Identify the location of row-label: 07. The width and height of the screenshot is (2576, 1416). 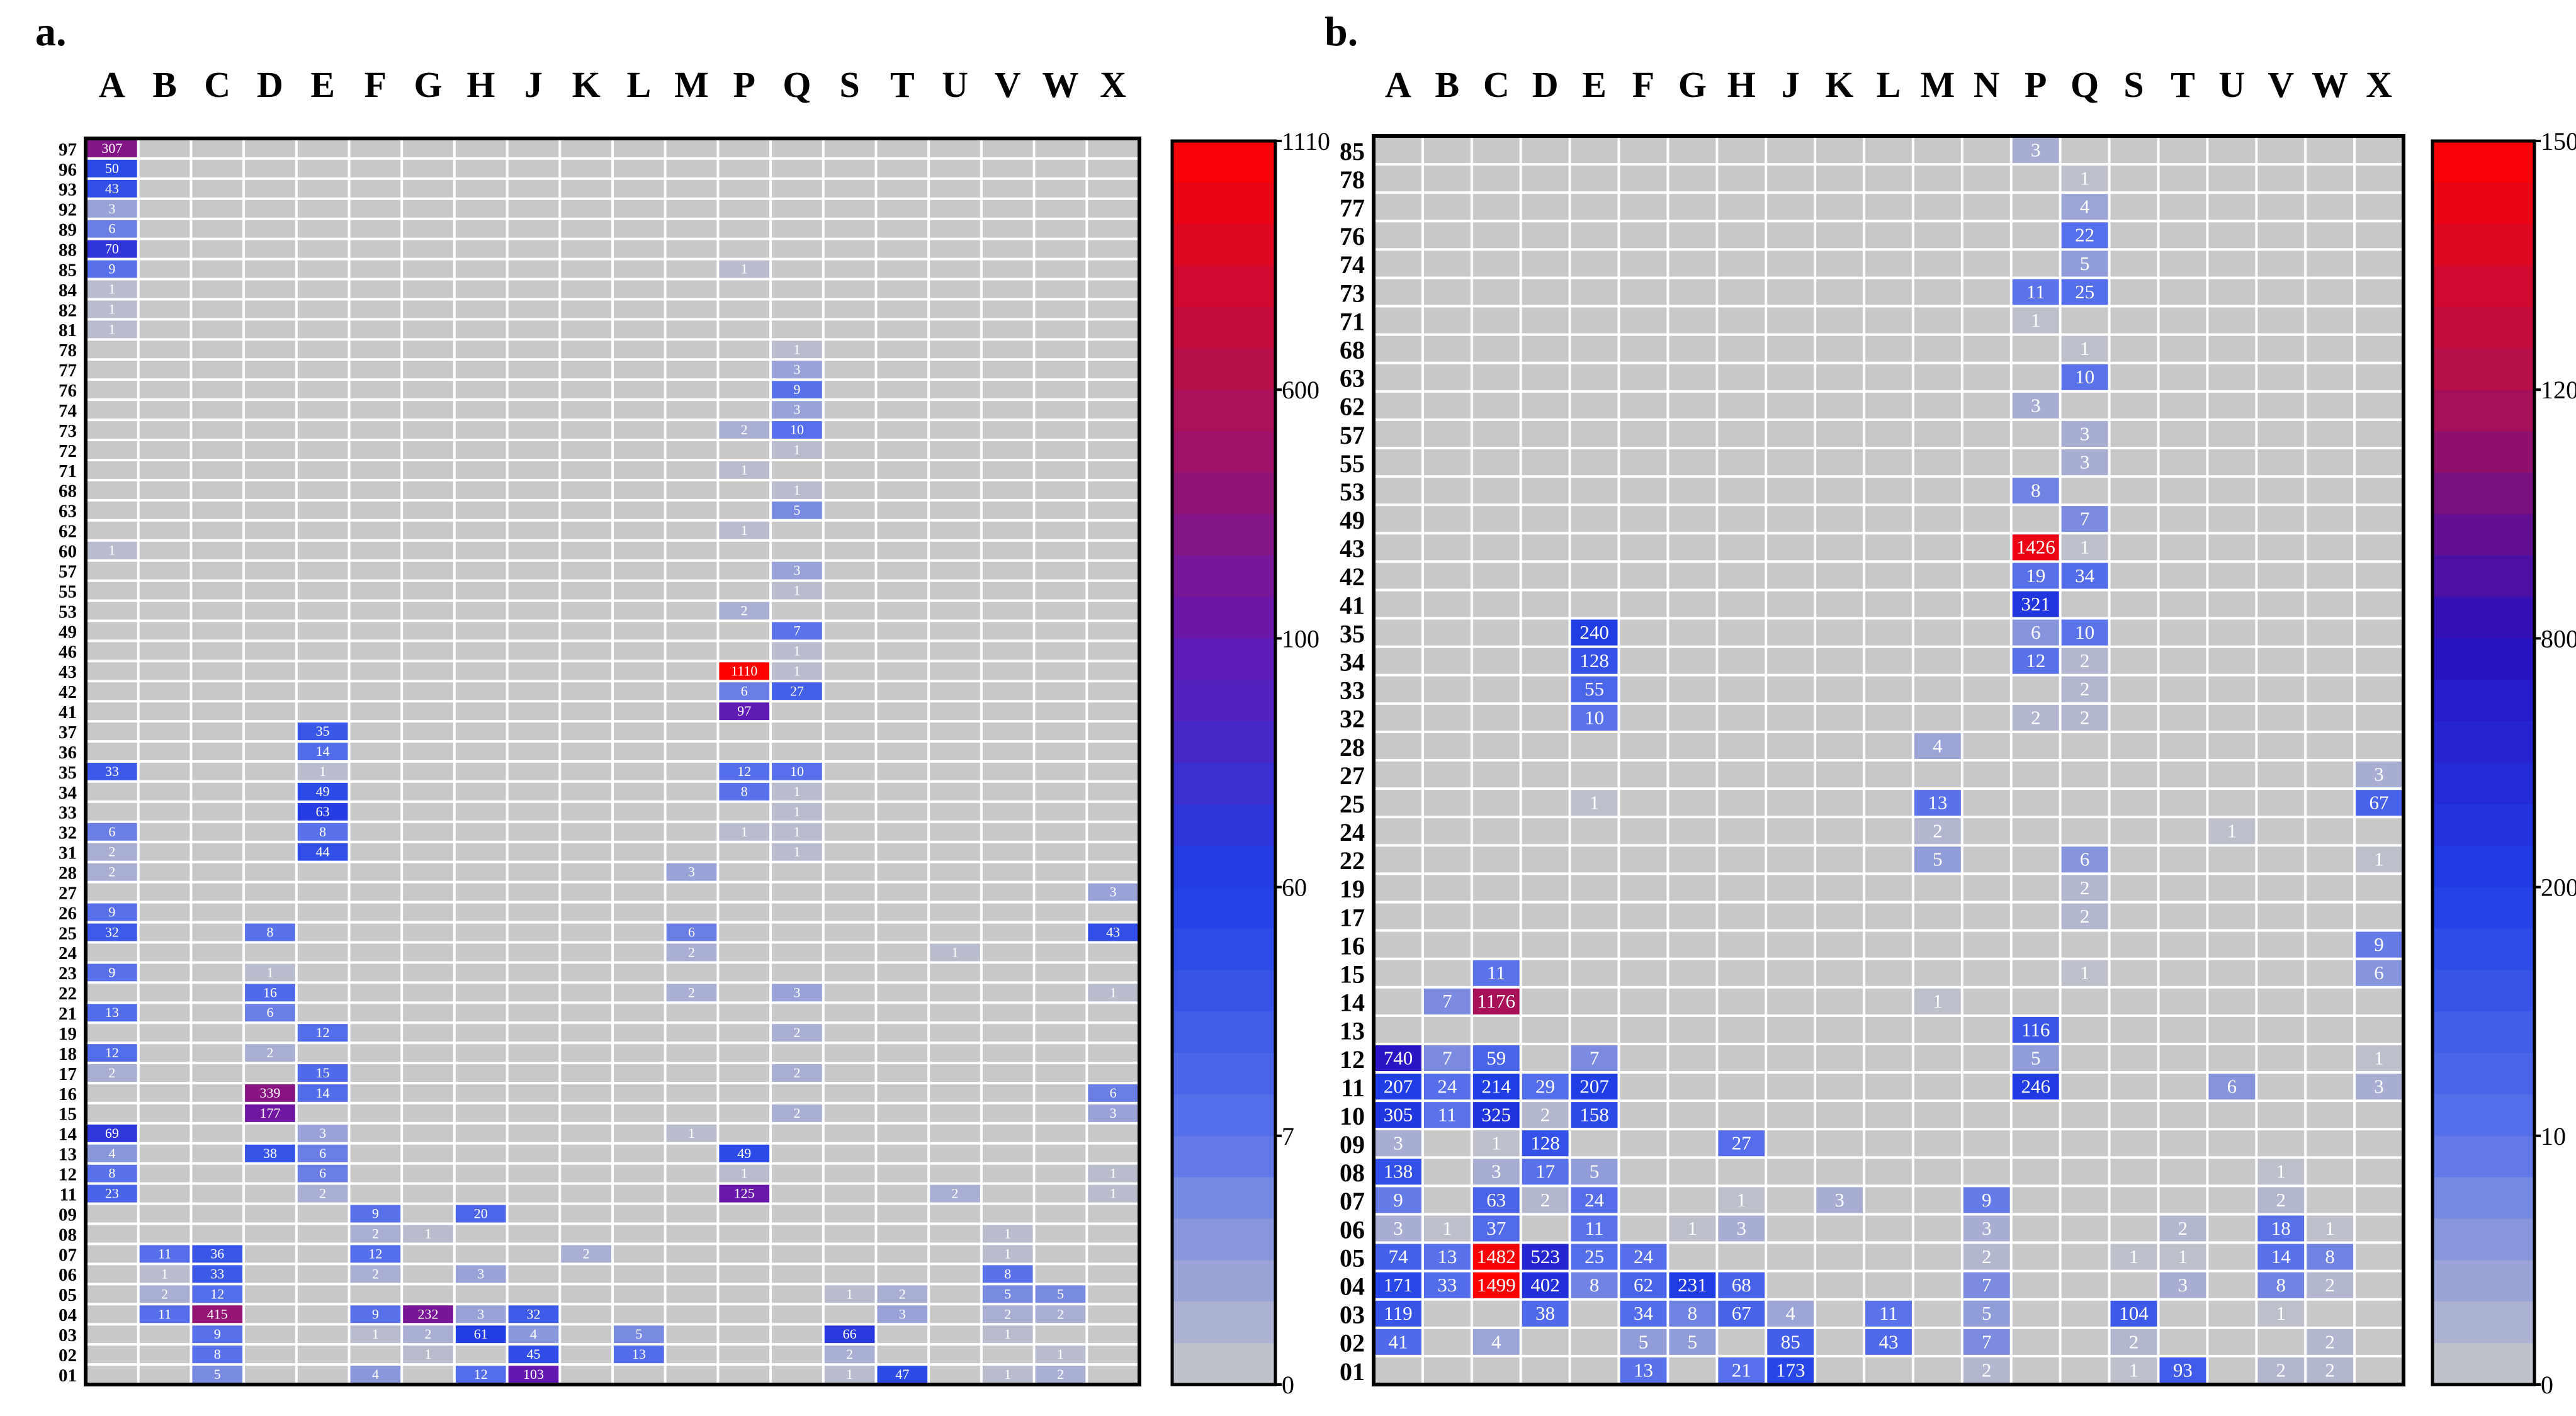
(68, 1255).